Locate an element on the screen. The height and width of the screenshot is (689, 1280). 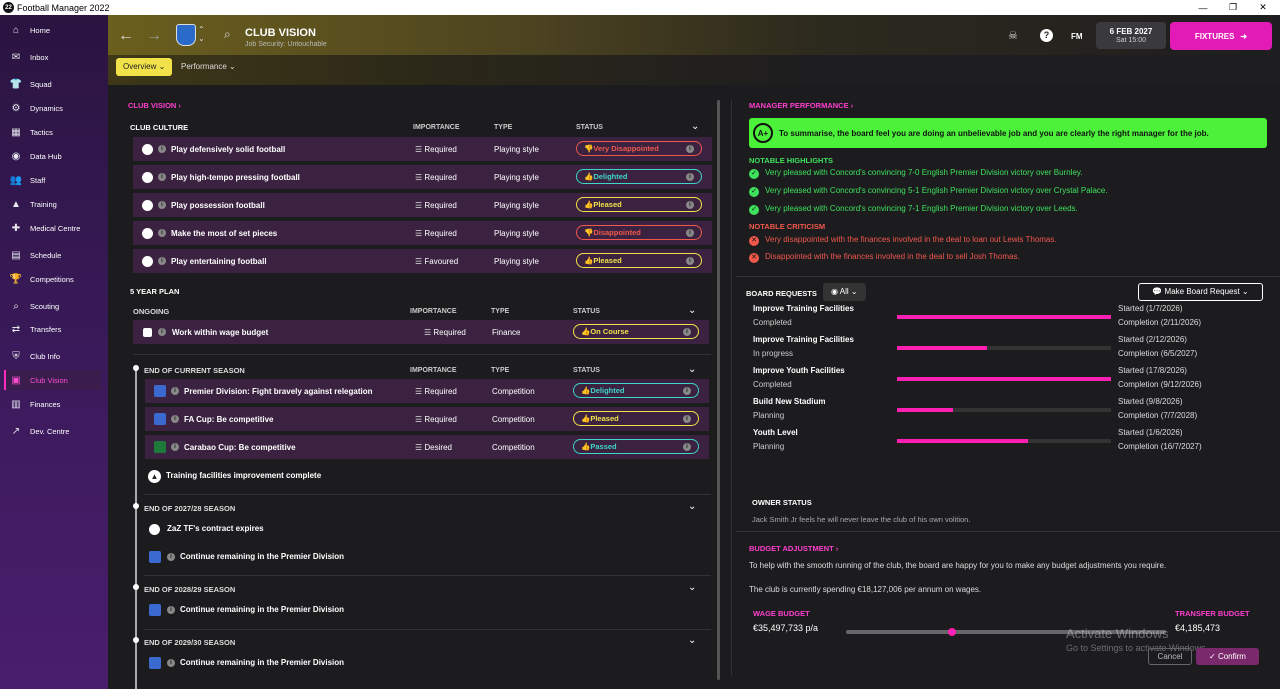
time: Sat 15:00 is located at coordinates (1131, 40).